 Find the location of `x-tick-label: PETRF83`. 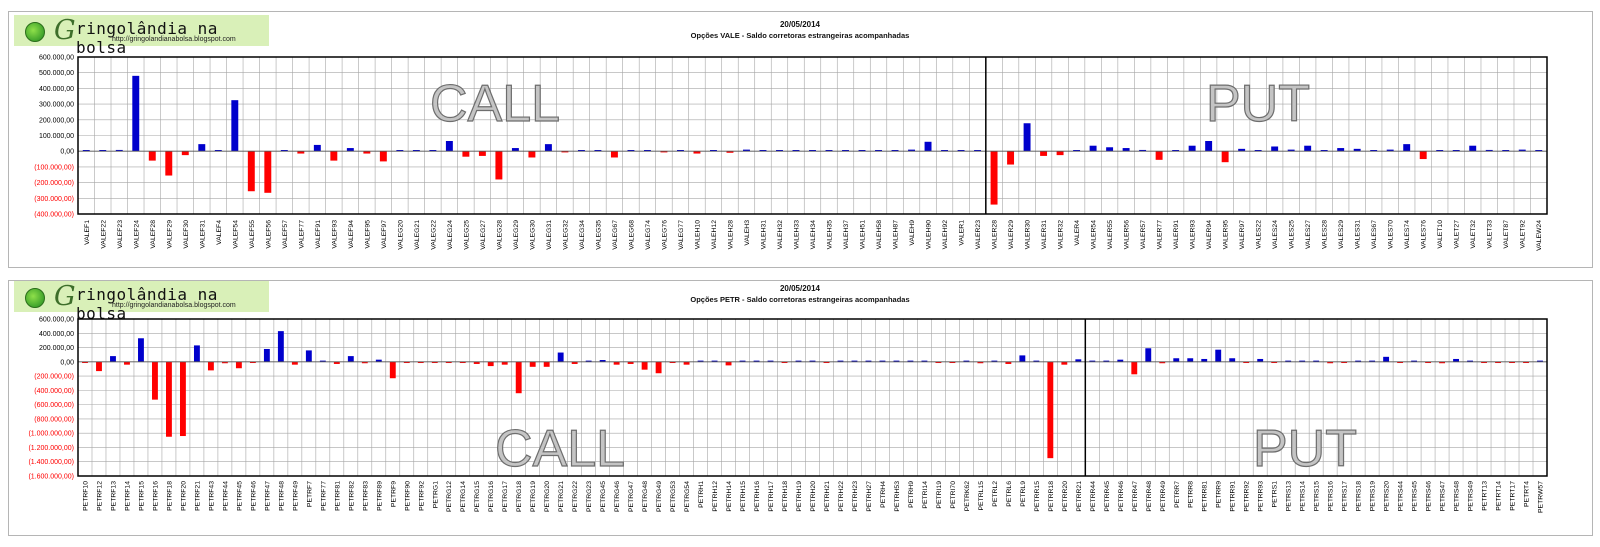

x-tick-label: PETRF83 is located at coordinates (365, 496).